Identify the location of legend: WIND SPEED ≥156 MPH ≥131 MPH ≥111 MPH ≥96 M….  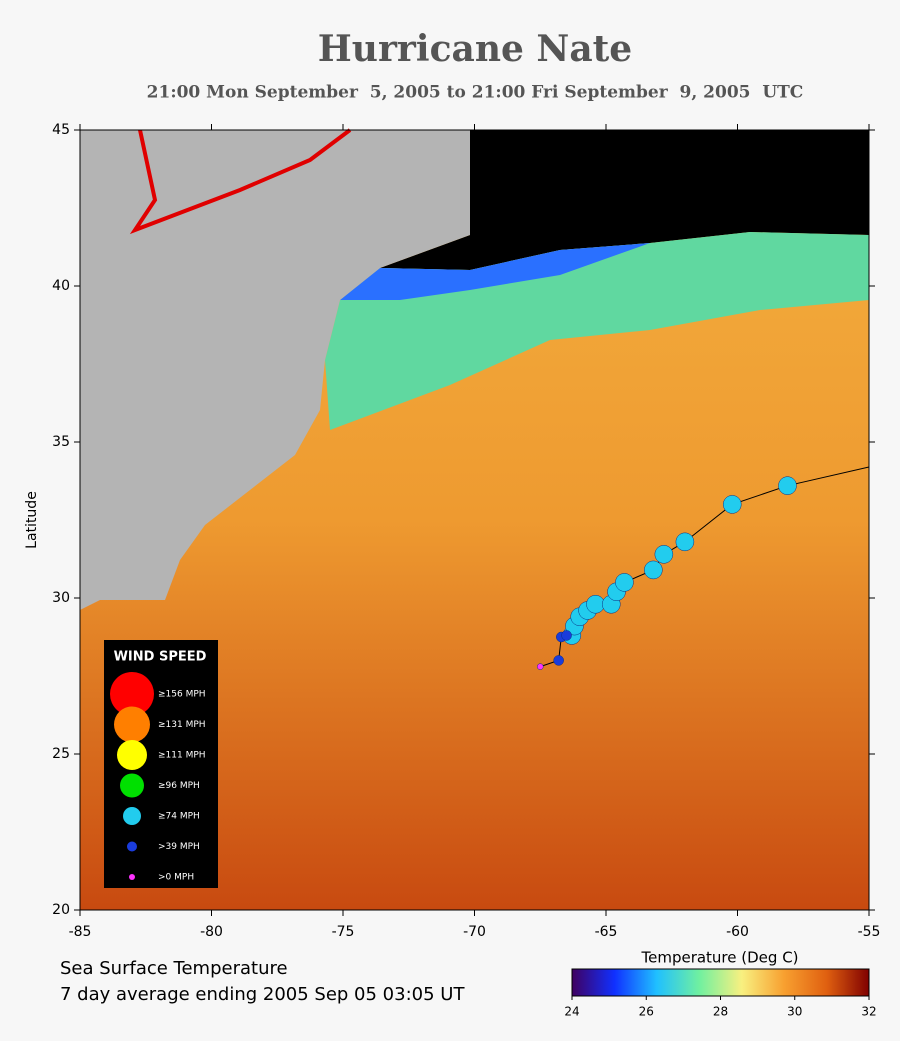
(161, 764).